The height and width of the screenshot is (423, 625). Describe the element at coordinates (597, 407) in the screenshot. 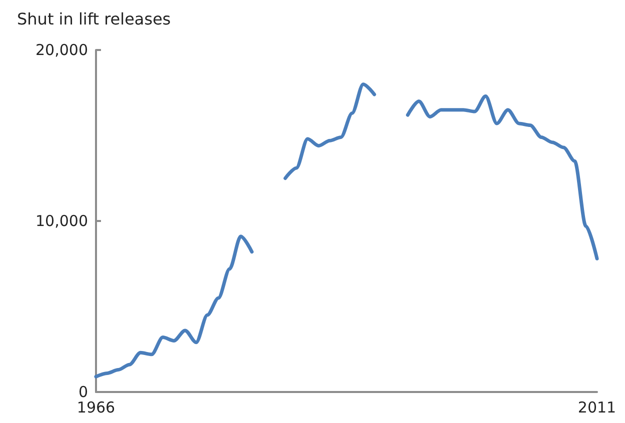

I see `x-tick-label: 2011` at that location.